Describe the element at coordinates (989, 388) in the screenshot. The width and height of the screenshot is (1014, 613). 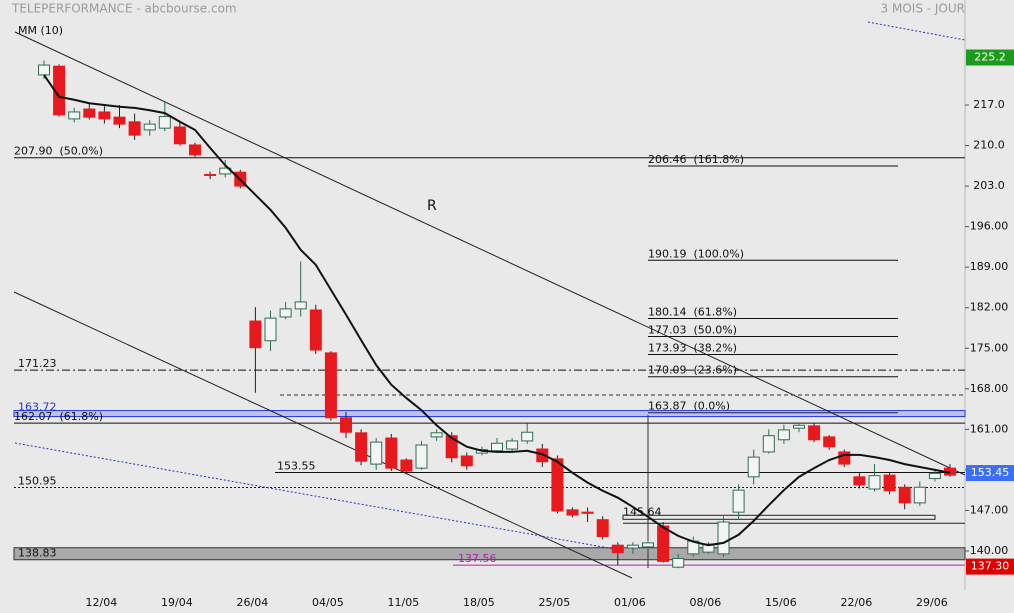
I see `y-tick-label: 168.00` at that location.